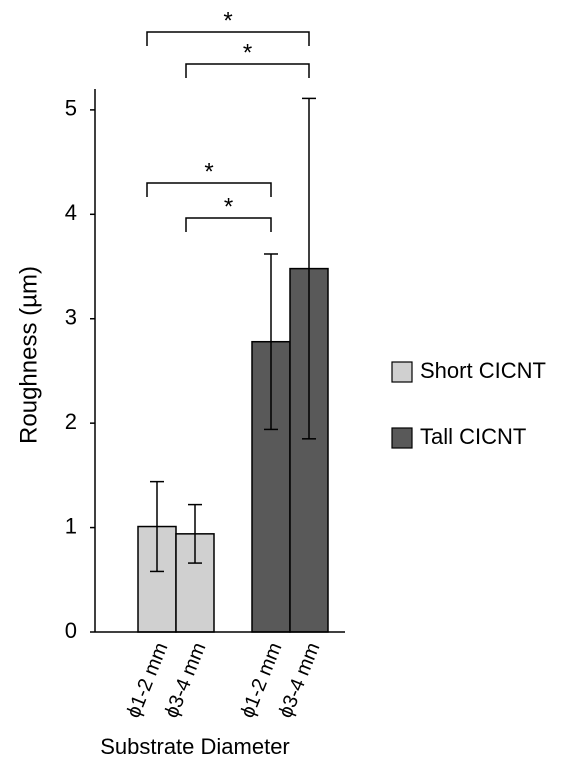 The width and height of the screenshot is (577, 770). What do you see at coordinates (483, 370) in the screenshot?
I see `legend-label: Short CICNT` at bounding box center [483, 370].